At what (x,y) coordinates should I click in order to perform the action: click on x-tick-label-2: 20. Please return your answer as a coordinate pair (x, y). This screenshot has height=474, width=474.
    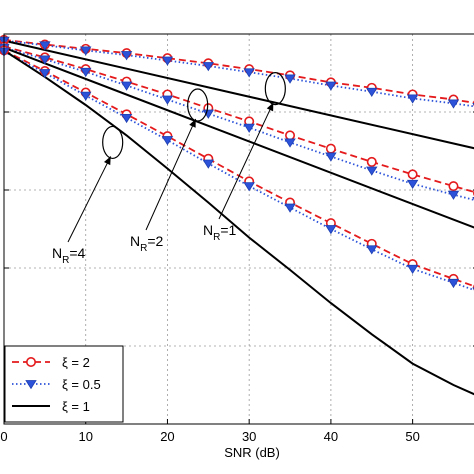
    Looking at the image, I should click on (167, 436).